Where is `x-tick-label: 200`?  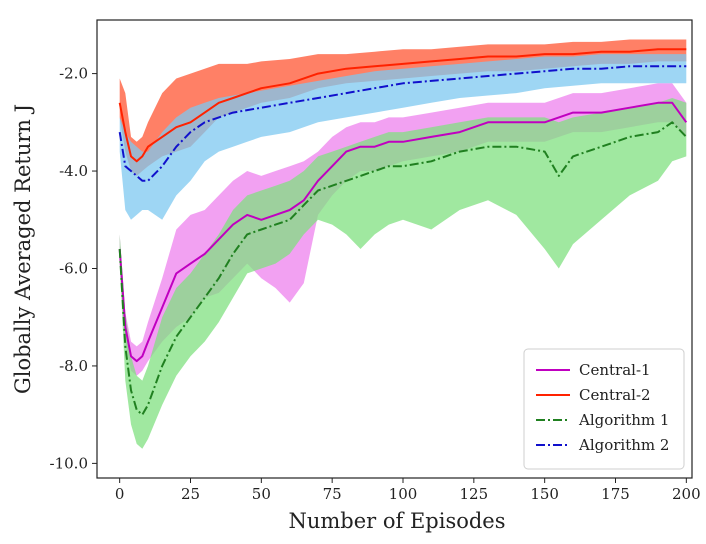
x-tick-label: 200 is located at coordinates (686, 494).